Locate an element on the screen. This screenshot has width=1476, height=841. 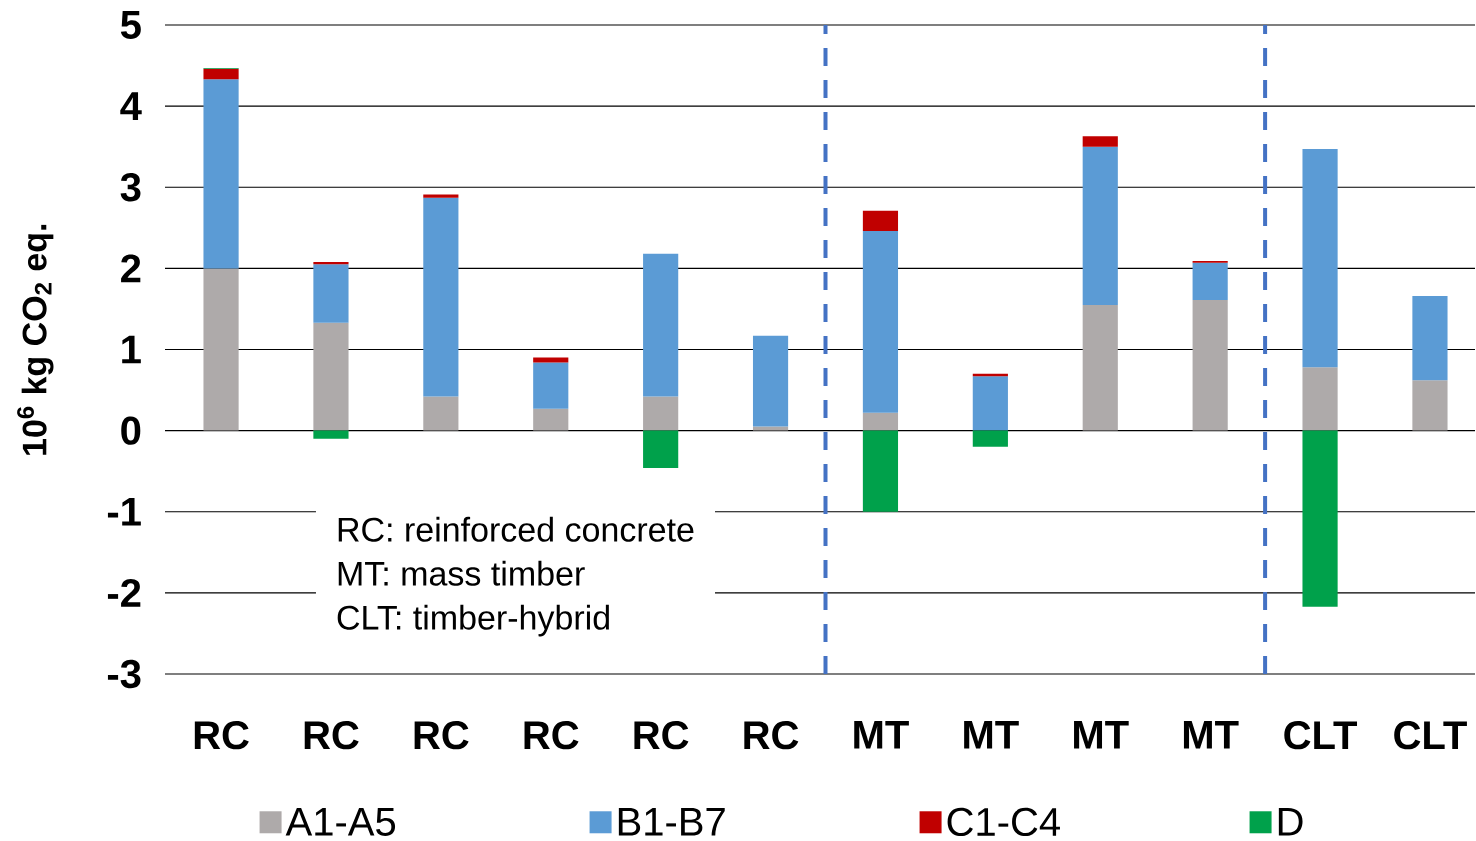
legend-label: A1-A5 is located at coordinates (340, 822).